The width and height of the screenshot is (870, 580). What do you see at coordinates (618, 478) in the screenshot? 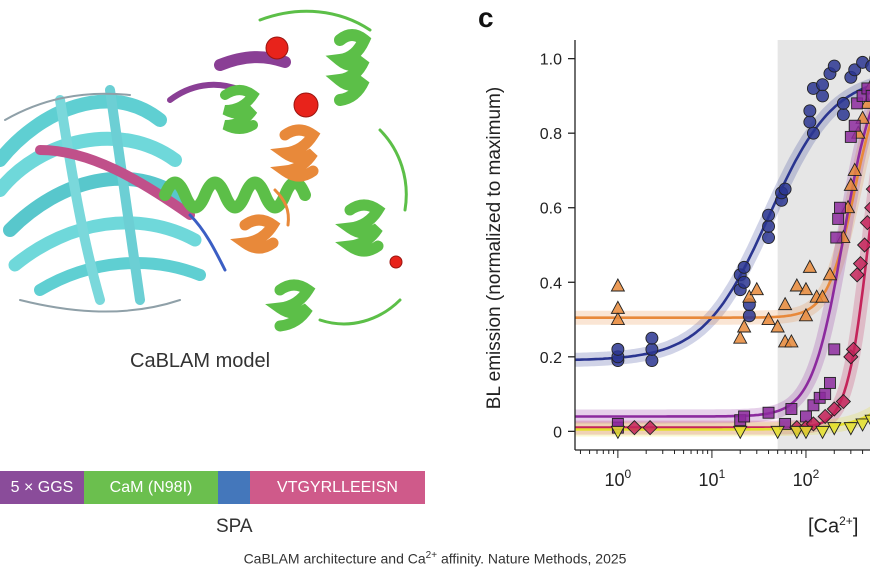
I see `x-tick-label-0: 10⁰` at bounding box center [618, 478].